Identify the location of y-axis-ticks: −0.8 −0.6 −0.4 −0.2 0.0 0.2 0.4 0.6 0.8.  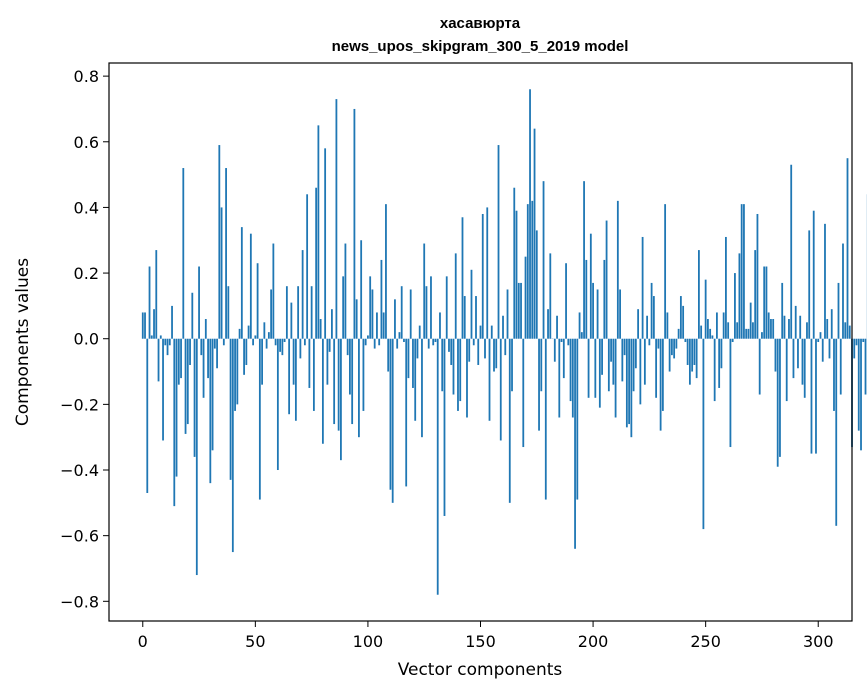
(84, 339).